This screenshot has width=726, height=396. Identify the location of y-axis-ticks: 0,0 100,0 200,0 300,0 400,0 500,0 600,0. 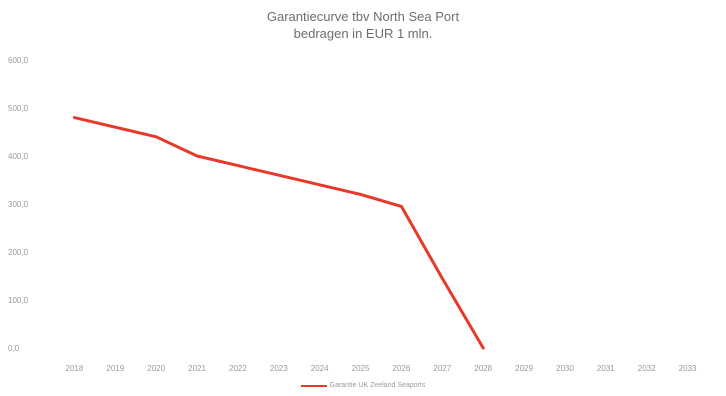
(18, 204).